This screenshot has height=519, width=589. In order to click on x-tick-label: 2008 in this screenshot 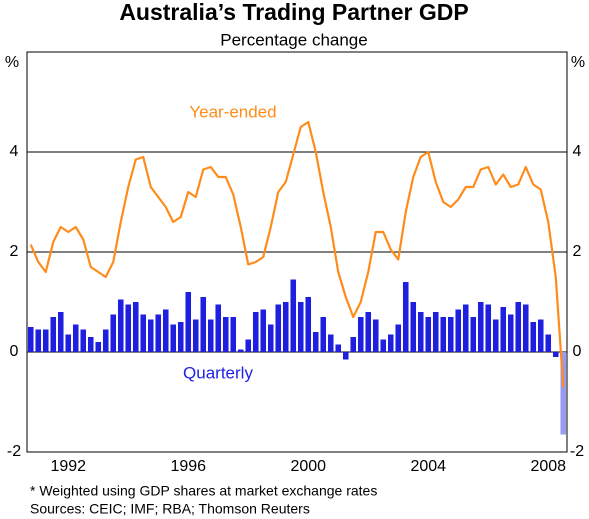, I will do `click(548, 466)`.